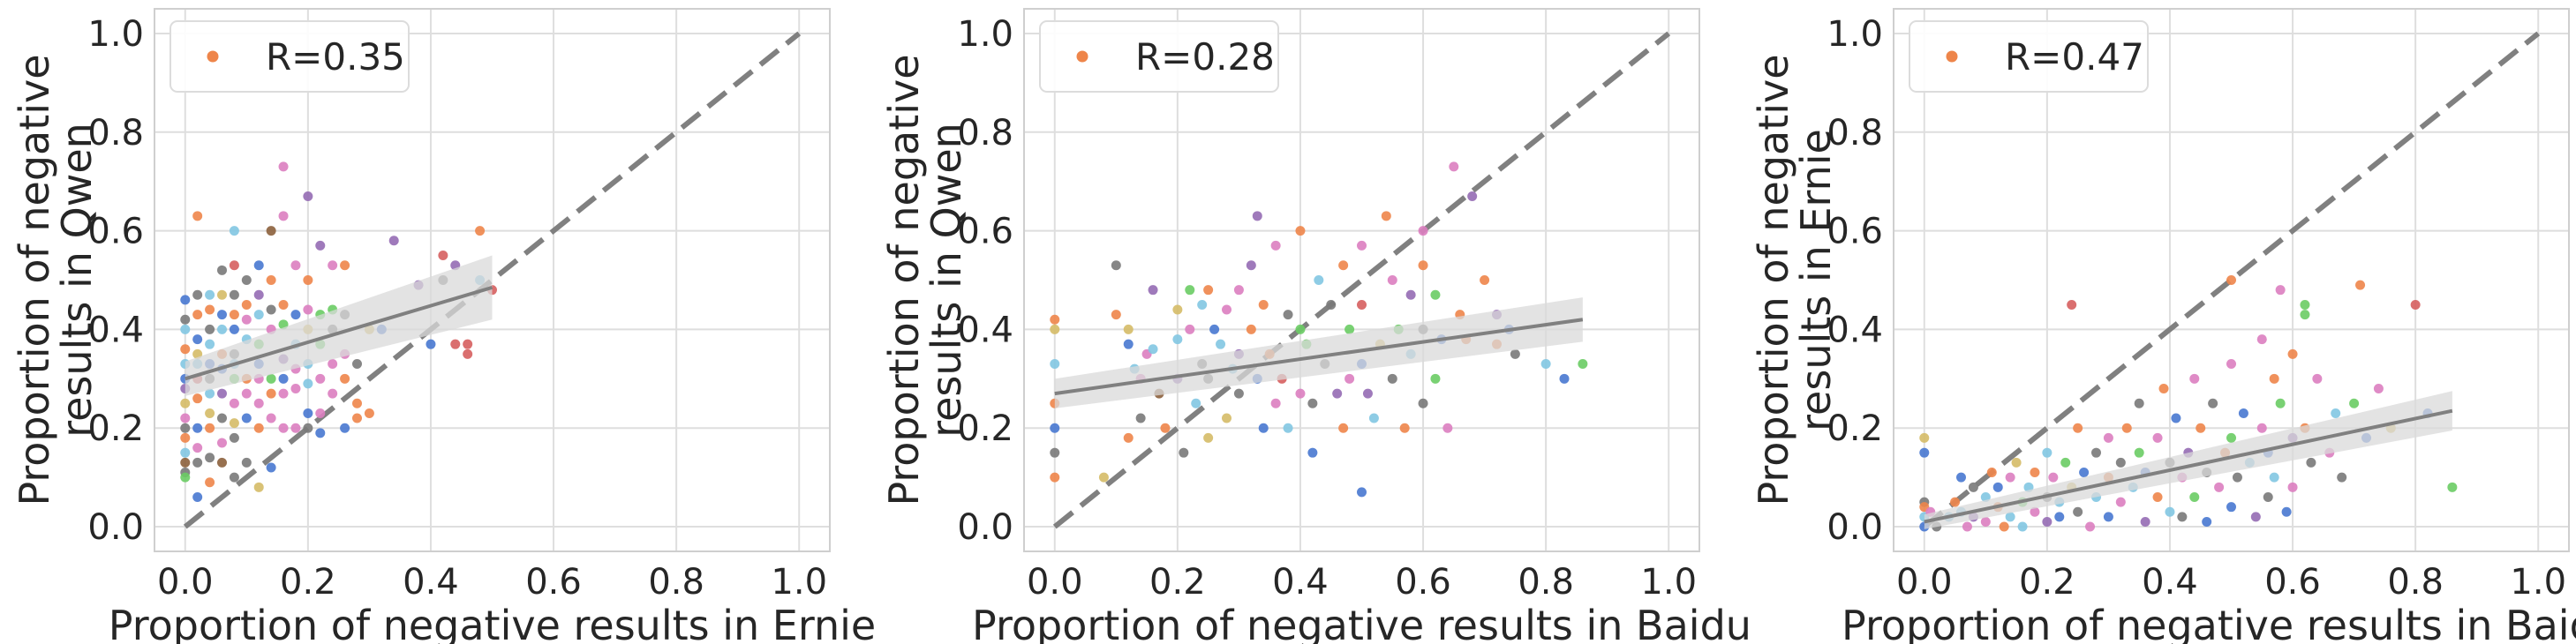 The image size is (2576, 644). I want to click on chart-1-y-tick-label: 0.8, so click(115, 133).